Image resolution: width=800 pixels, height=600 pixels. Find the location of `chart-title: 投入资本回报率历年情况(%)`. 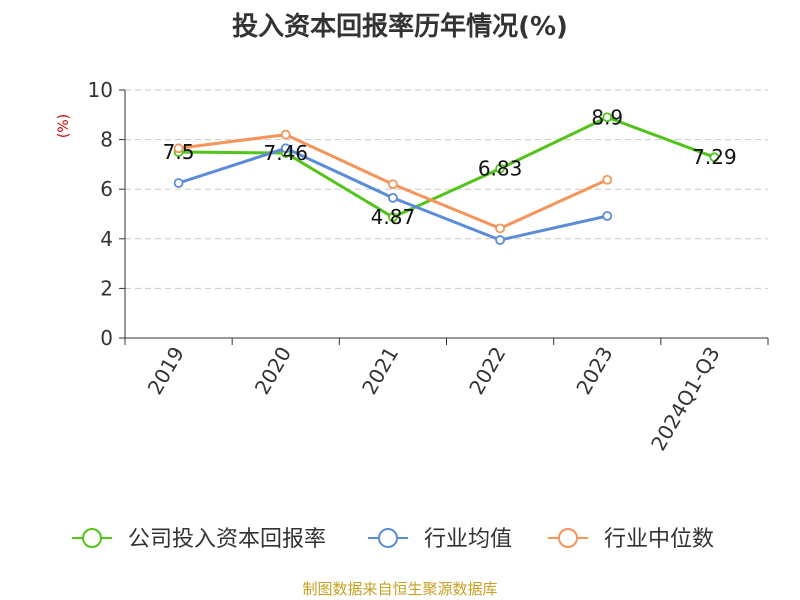

chart-title: 投入资本回报率历年情况(%) is located at coordinates (400, 27).